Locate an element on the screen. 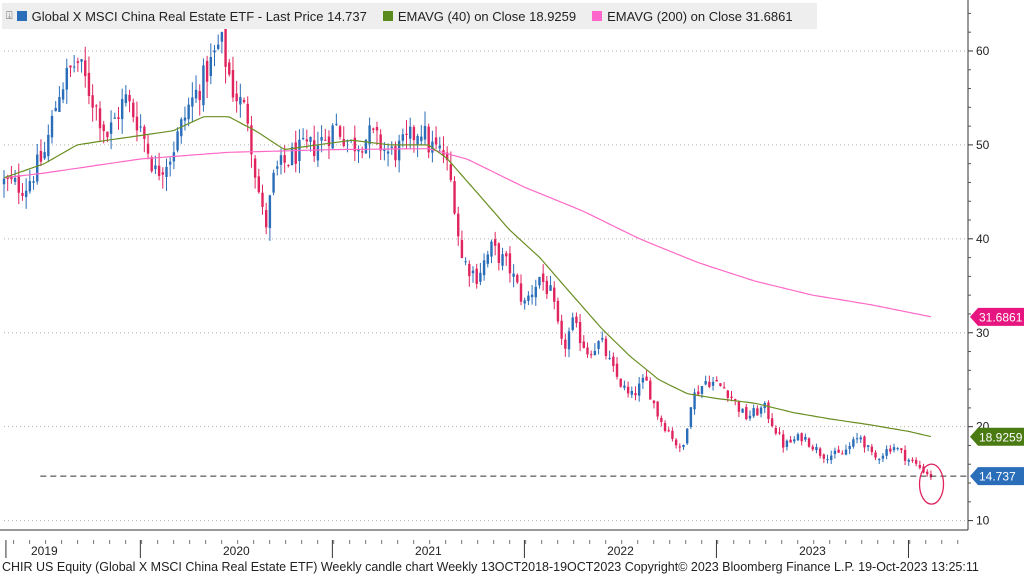 This screenshot has width=1025, height=577. ema40-value-tag: 18.9259 is located at coordinates (997, 436).